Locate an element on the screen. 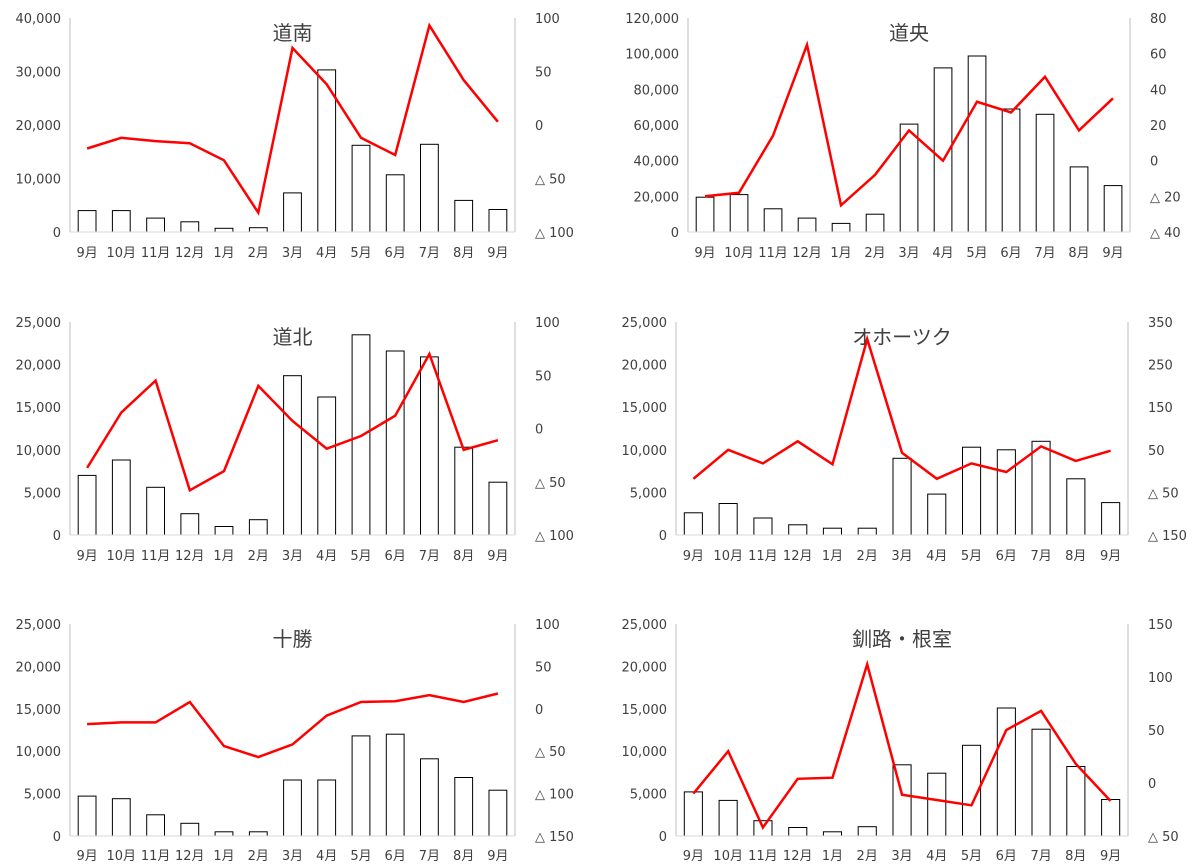 The image size is (1199, 865). left-tick-label: 40,000 is located at coordinates (657, 162).